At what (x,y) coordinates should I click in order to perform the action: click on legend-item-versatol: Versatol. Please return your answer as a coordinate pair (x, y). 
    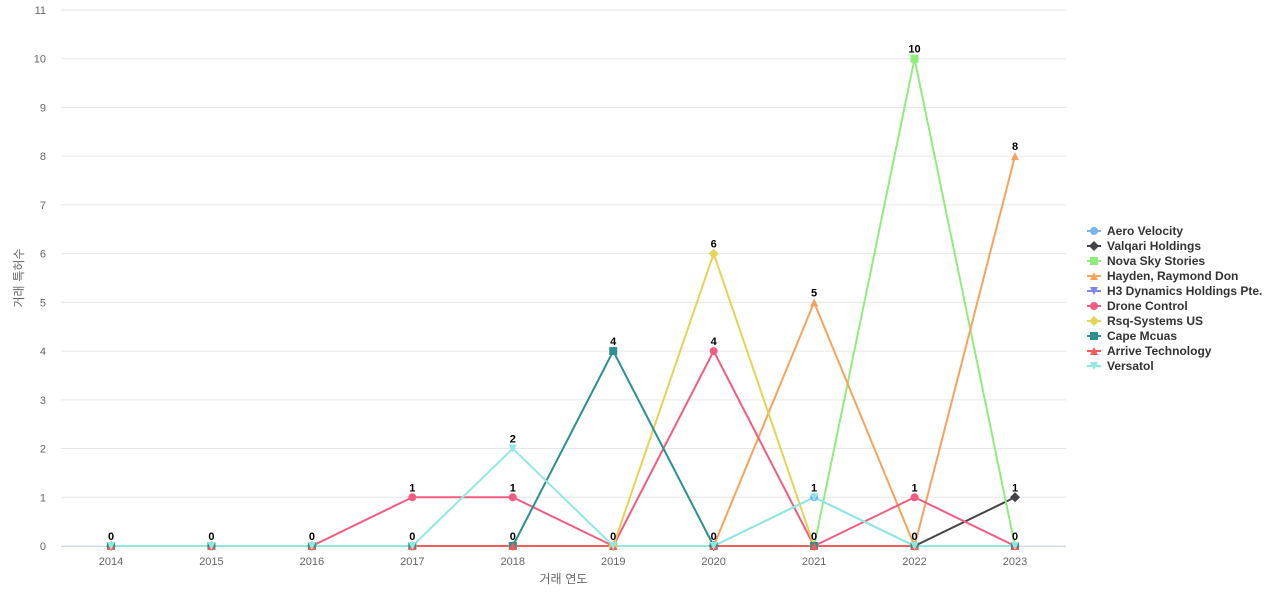
    Looking at the image, I should click on (1120, 366).